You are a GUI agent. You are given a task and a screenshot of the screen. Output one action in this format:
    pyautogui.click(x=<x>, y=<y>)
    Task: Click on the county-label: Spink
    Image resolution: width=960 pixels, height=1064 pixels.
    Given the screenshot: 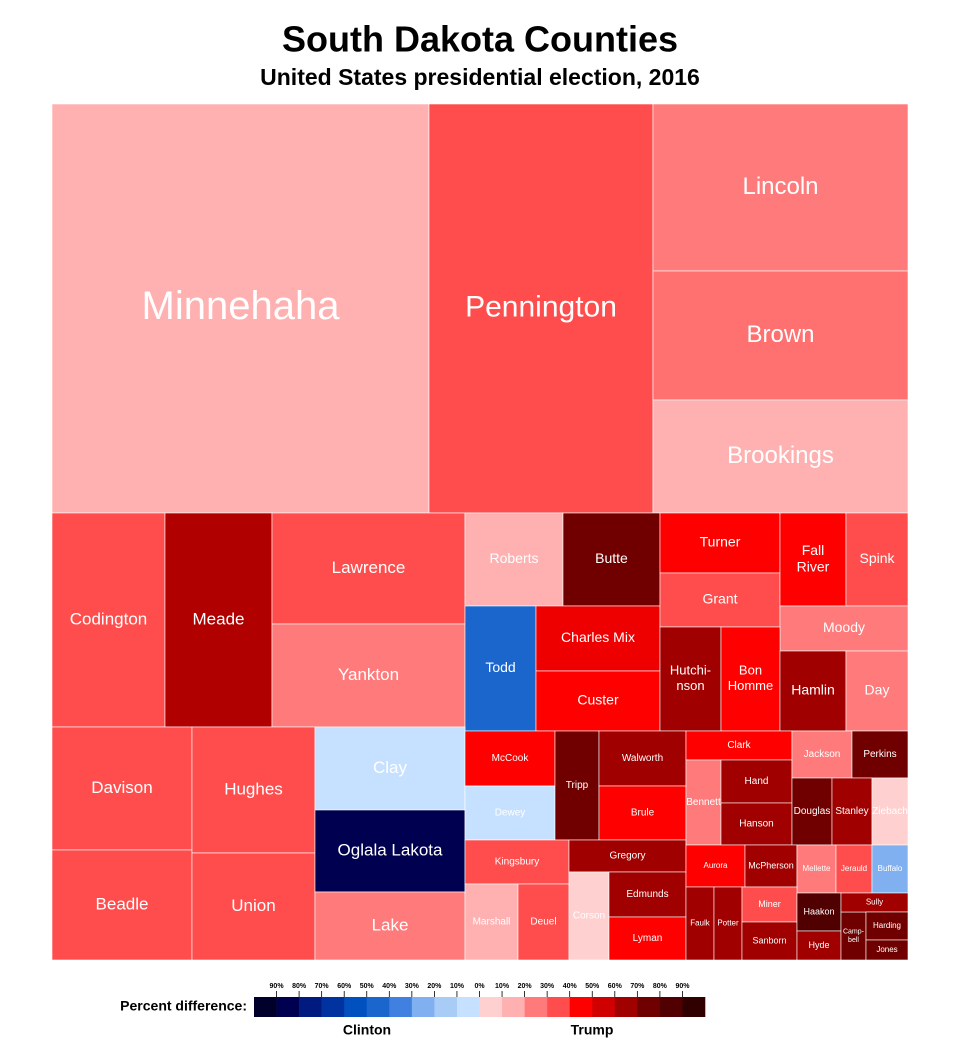 What is the action you would take?
    pyautogui.click(x=877, y=558)
    